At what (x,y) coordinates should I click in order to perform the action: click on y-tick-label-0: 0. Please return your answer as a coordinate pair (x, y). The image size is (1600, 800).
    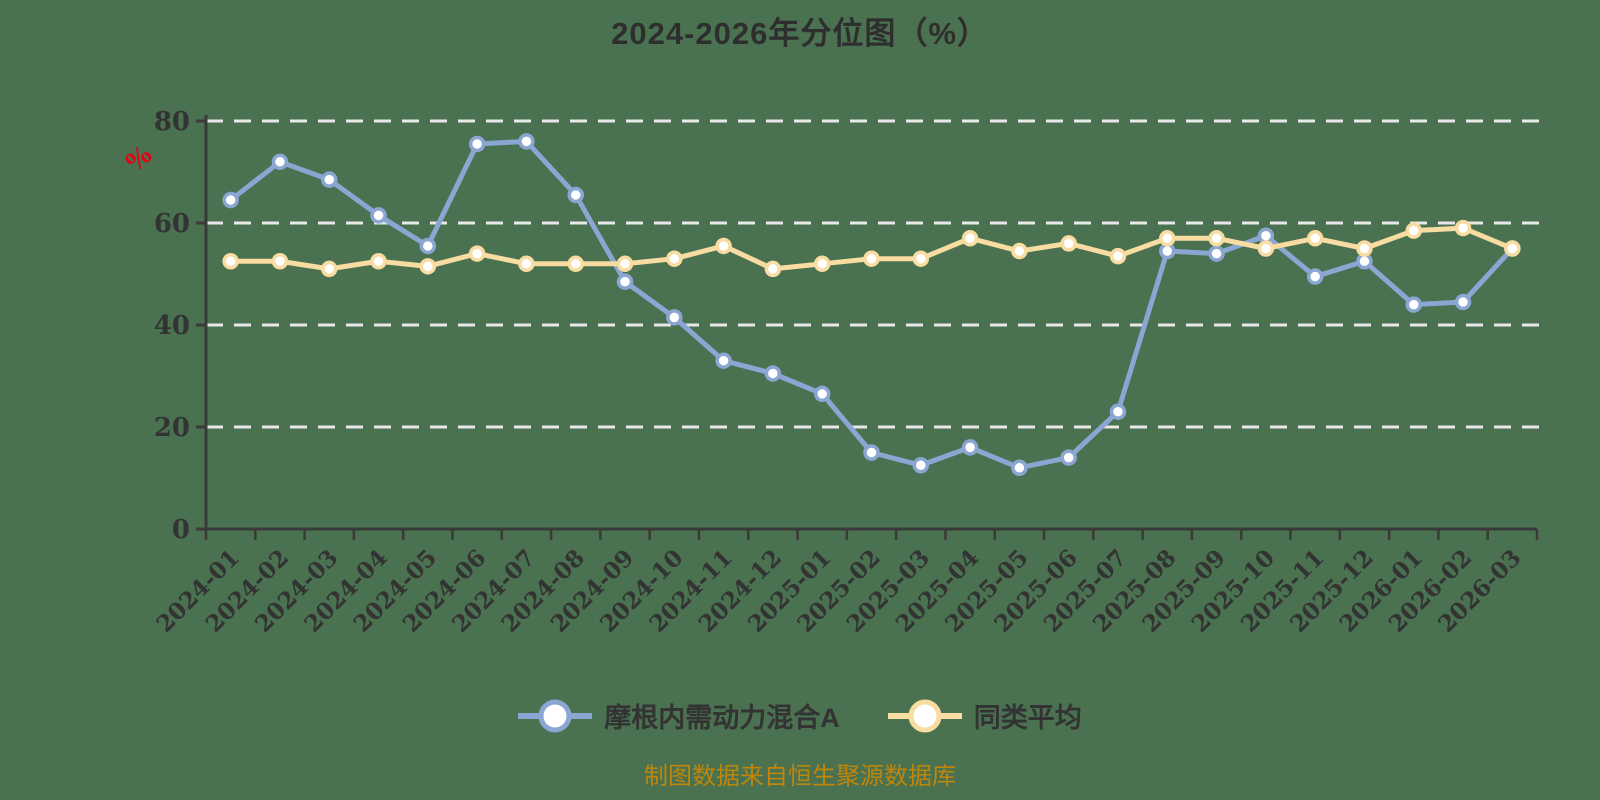
    Looking at the image, I should click on (181, 530).